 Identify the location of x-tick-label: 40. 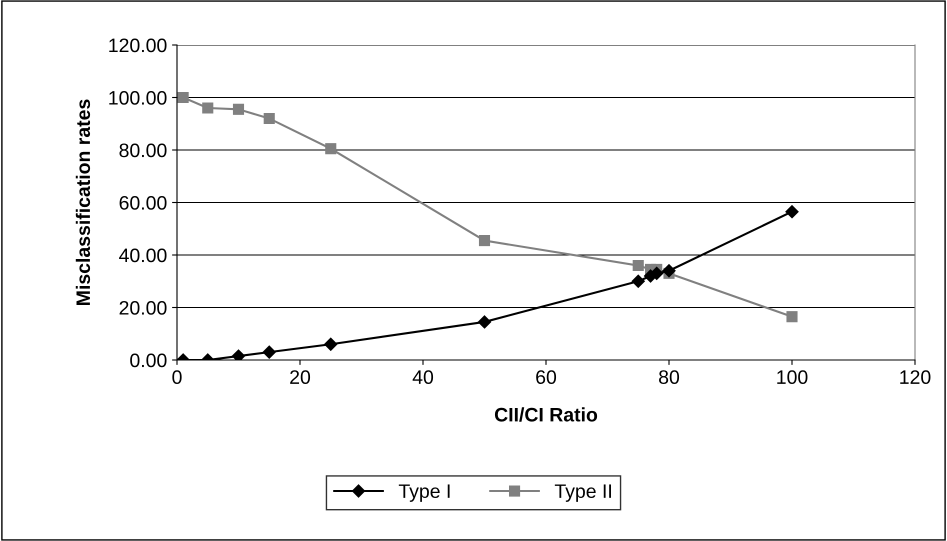
(423, 377).